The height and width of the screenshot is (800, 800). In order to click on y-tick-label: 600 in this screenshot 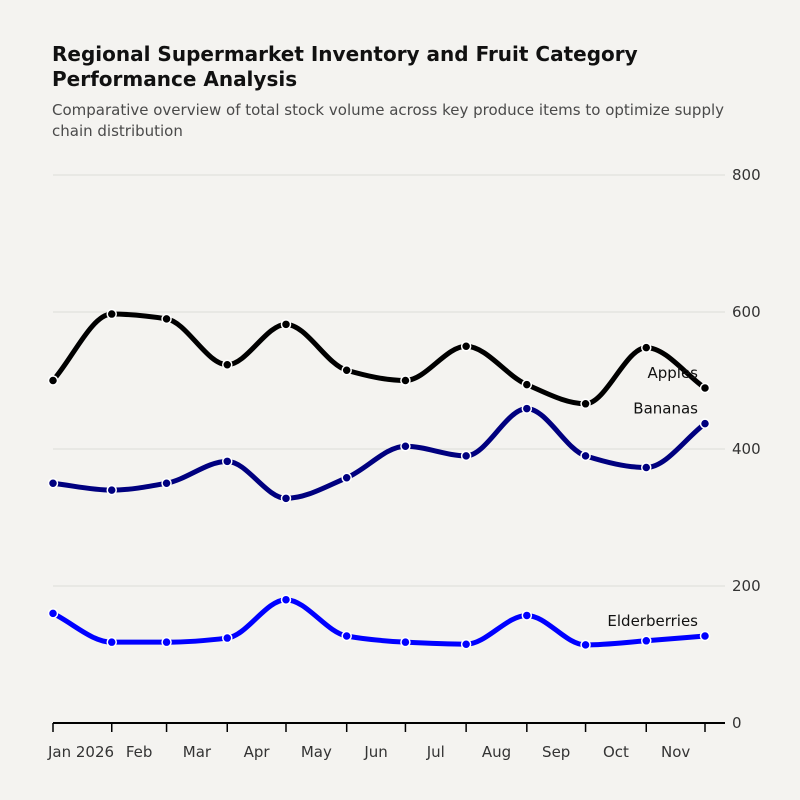, I will do `click(746, 312)`.